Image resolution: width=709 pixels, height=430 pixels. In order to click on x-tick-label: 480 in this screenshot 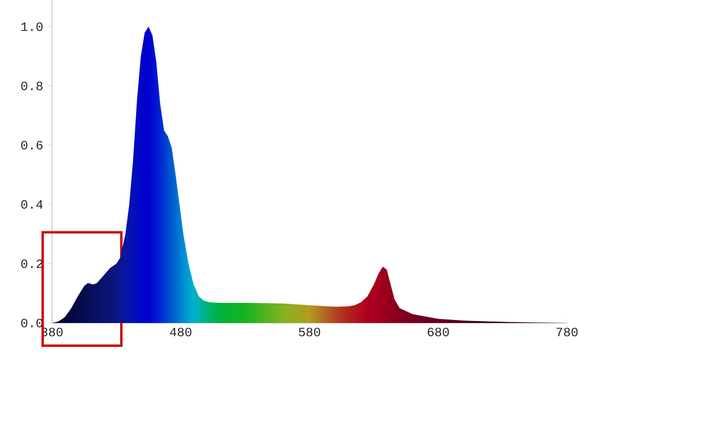, I will do `click(181, 332)`.